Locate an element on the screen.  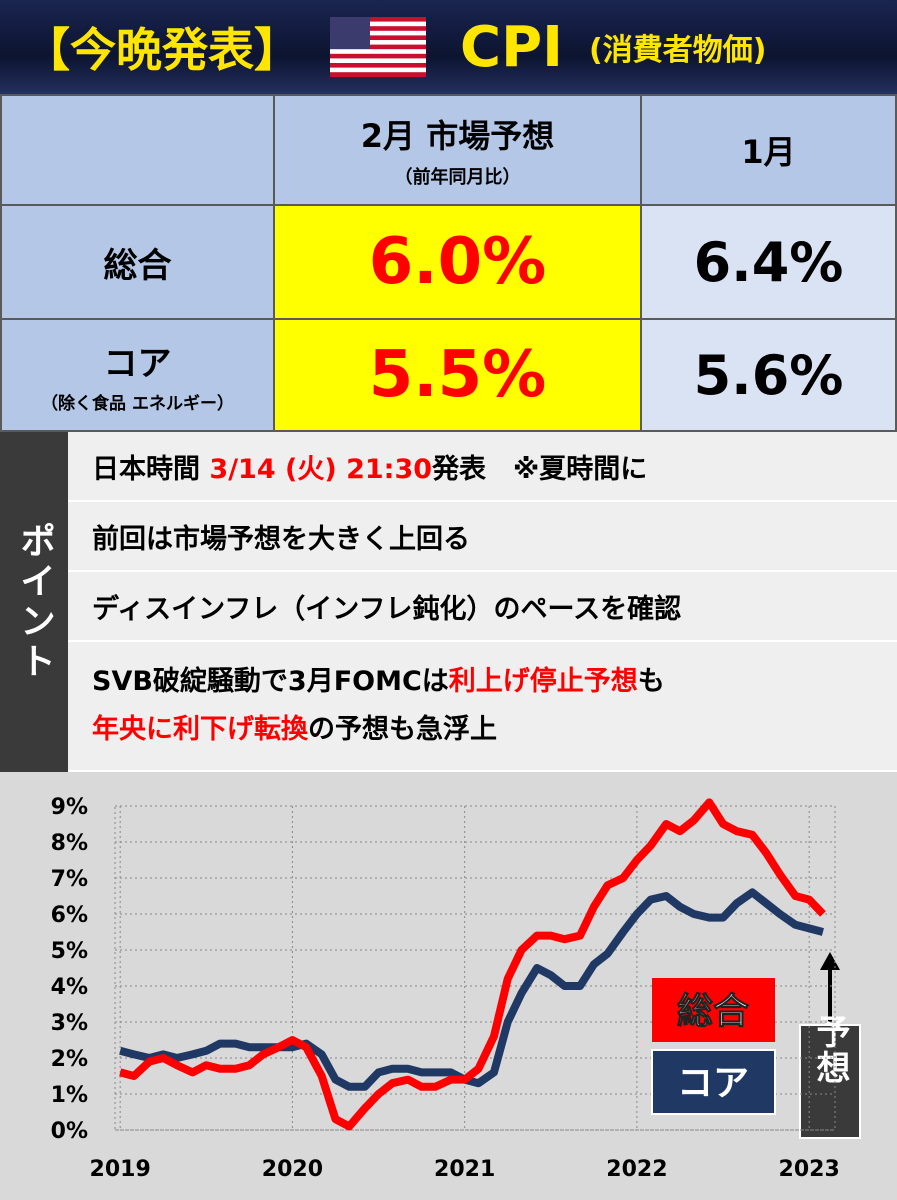
previous-title: 1月 is located at coordinates (768, 152).